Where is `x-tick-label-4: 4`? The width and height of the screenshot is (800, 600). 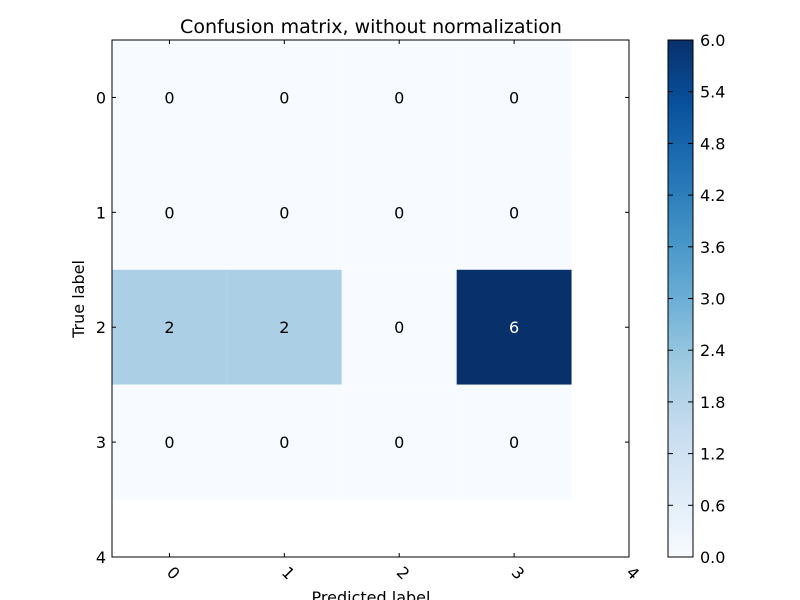 x-tick-label-4: 4 is located at coordinates (633, 573).